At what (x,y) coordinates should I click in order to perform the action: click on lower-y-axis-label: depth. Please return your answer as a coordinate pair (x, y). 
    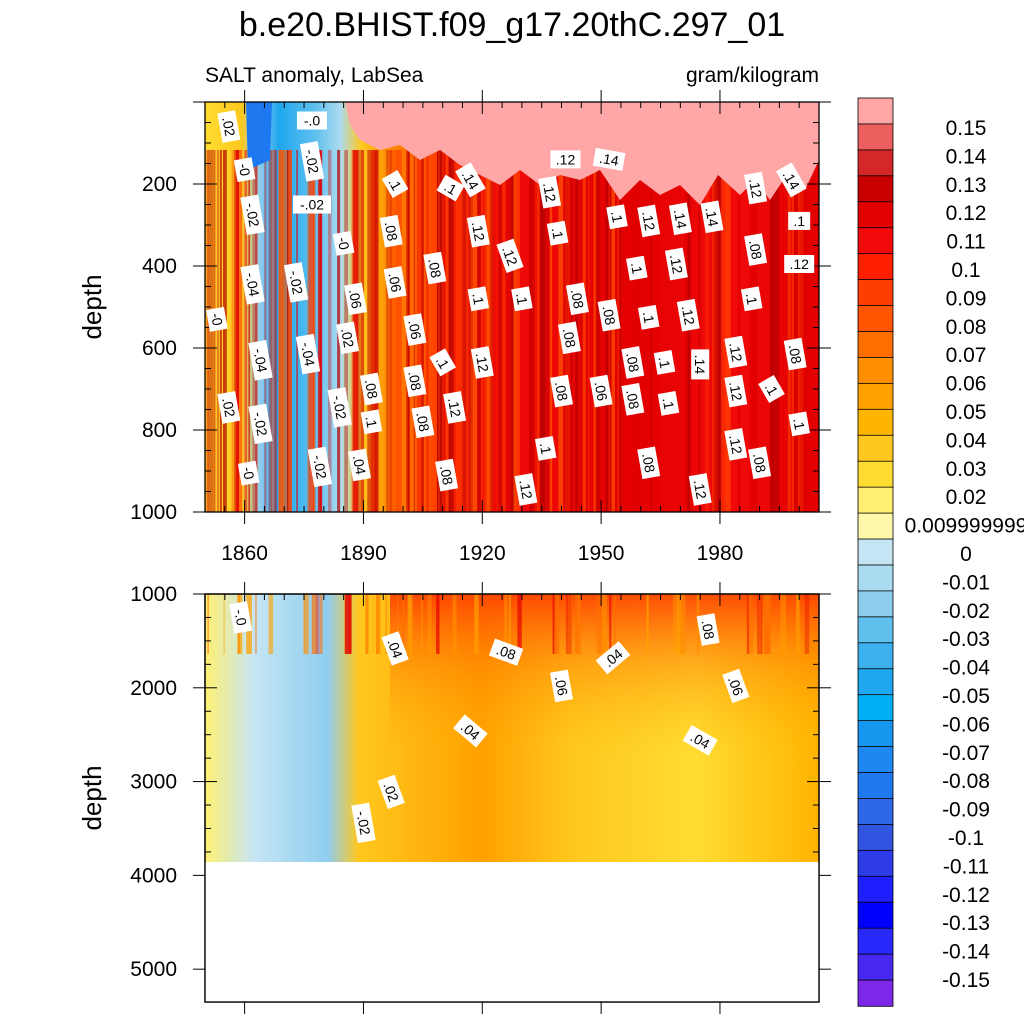
    Looking at the image, I should click on (92, 797).